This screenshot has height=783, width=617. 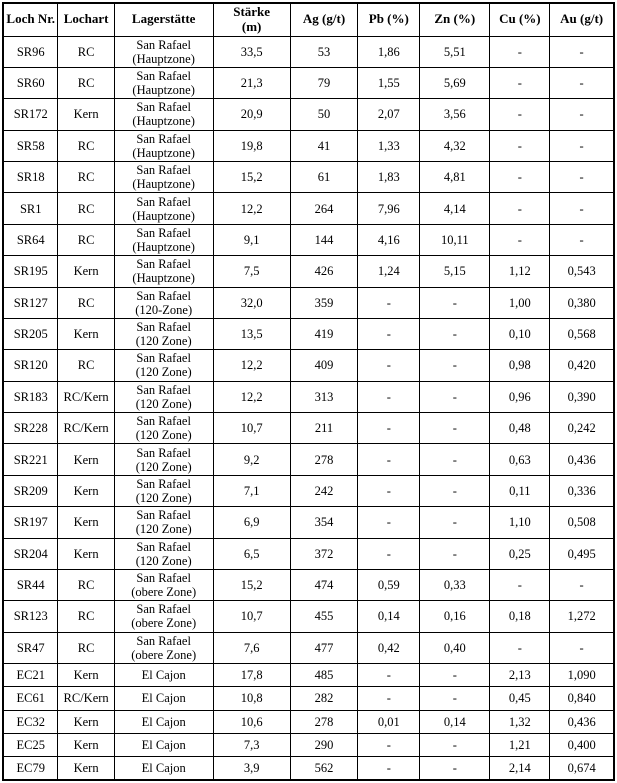 What do you see at coordinates (520, 522) in the screenshot?
I see `cell-cu_pct: 1,10` at bounding box center [520, 522].